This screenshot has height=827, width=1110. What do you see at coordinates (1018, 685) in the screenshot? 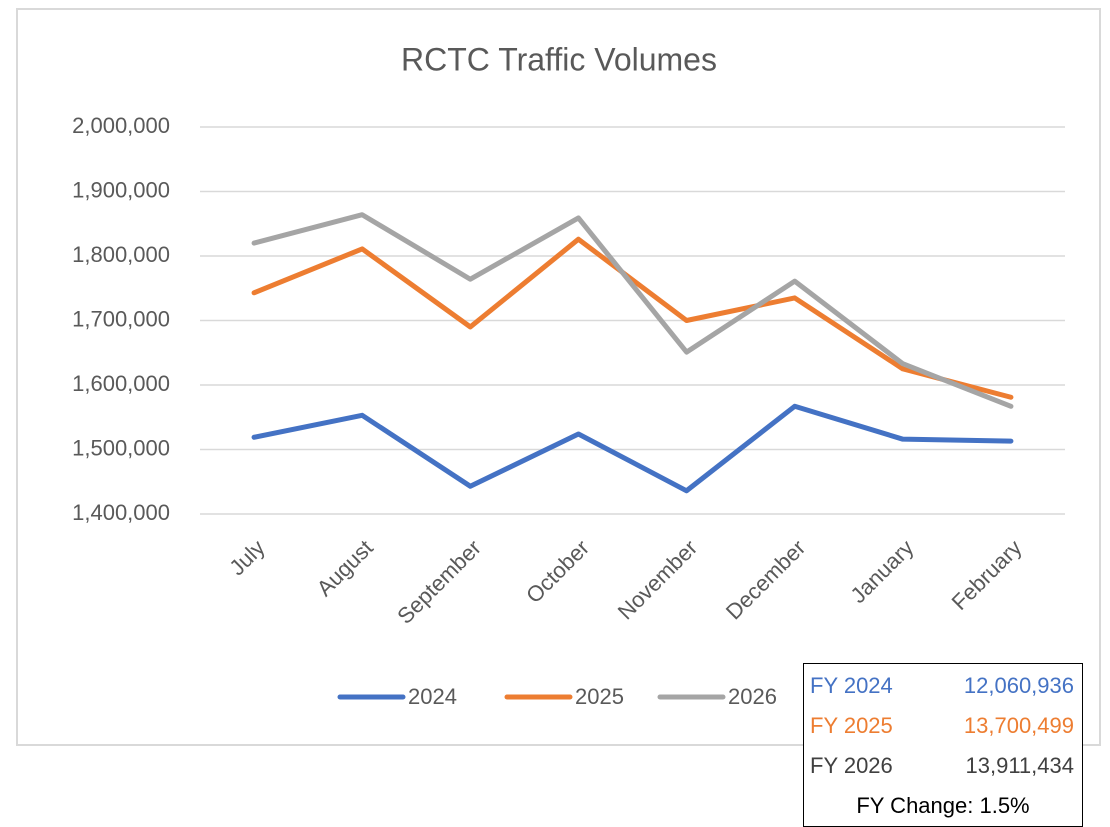
I see `summary-value: 12,060,936` at bounding box center [1018, 685].